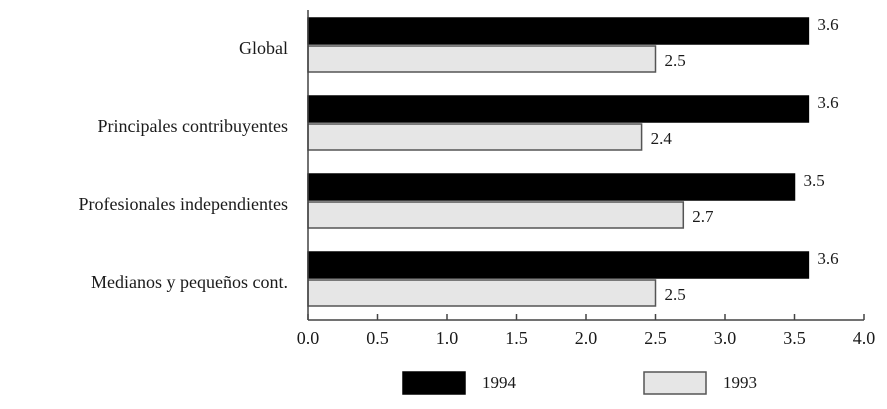 The width and height of the screenshot is (887, 409). What do you see at coordinates (655, 338) in the screenshot?
I see `x-tick-label: 2.5` at bounding box center [655, 338].